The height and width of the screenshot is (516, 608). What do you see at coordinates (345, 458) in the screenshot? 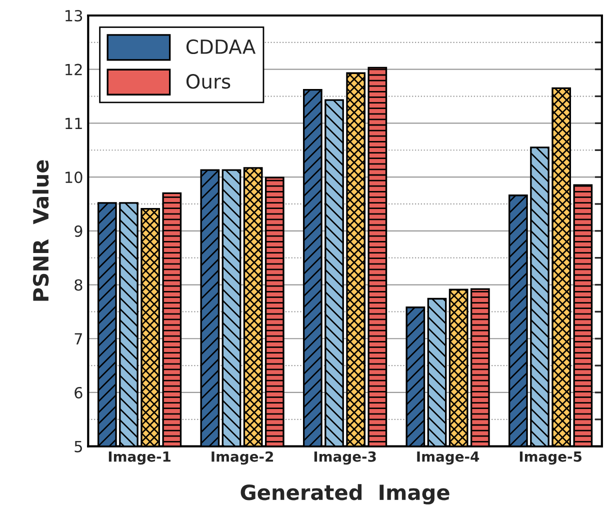
I see `x-tick-label: Image-3` at bounding box center [345, 458].